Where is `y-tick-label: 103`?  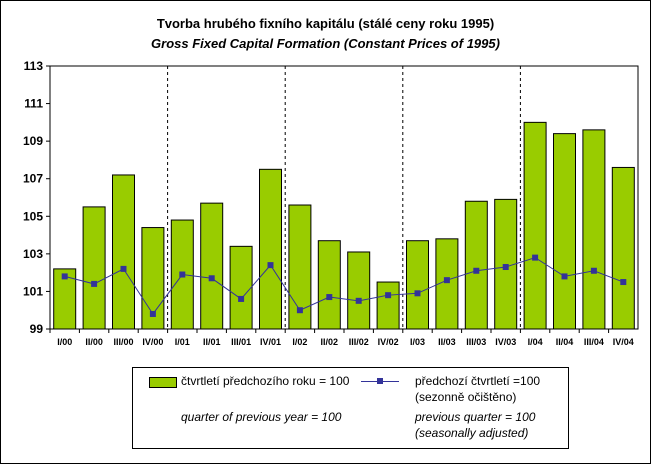
y-tick-label: 103 is located at coordinates (33, 254).